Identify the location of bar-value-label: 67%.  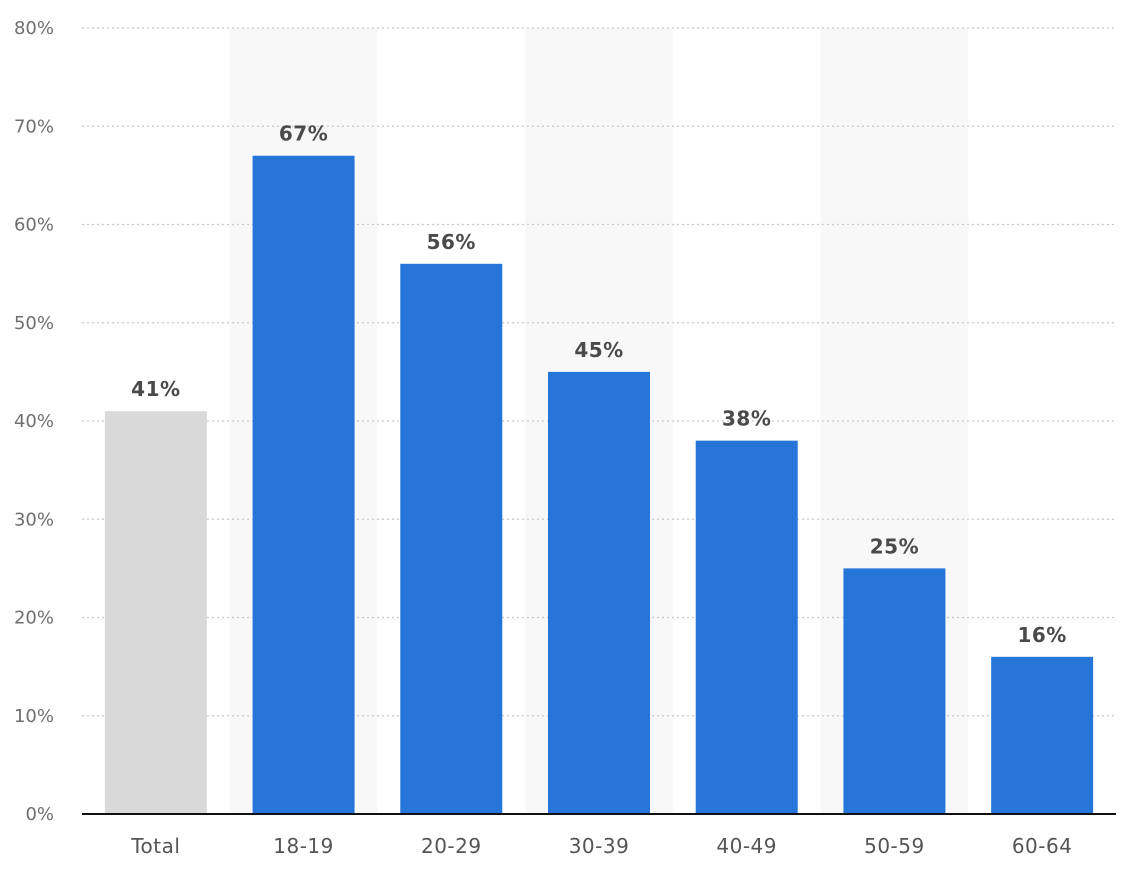
(303, 134).